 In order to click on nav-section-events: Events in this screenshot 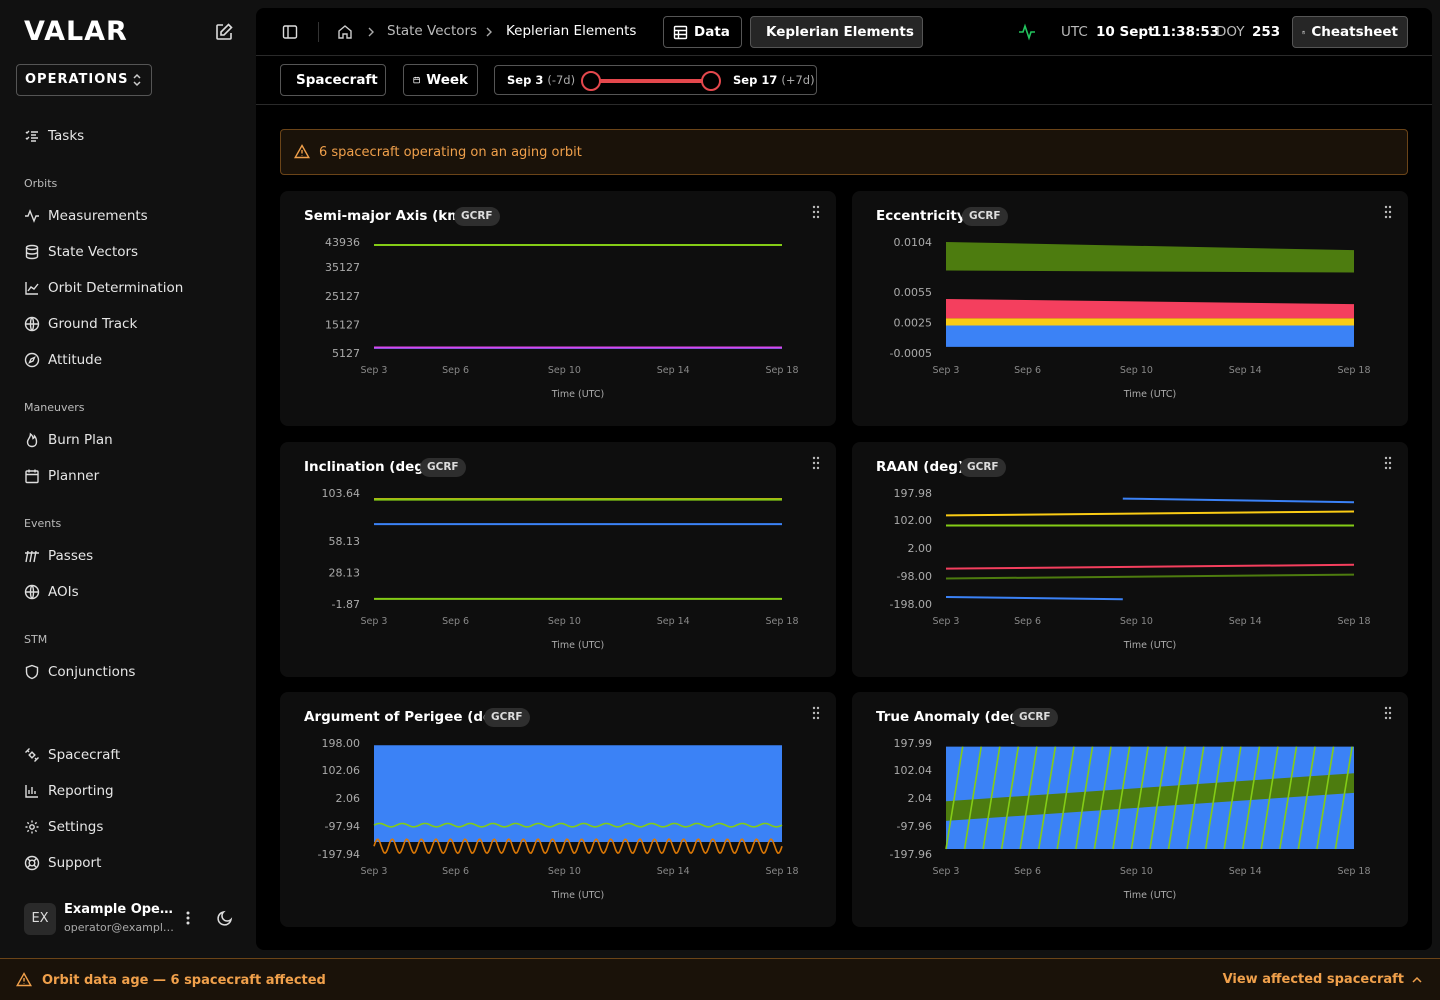, I will do `click(43, 523)`.